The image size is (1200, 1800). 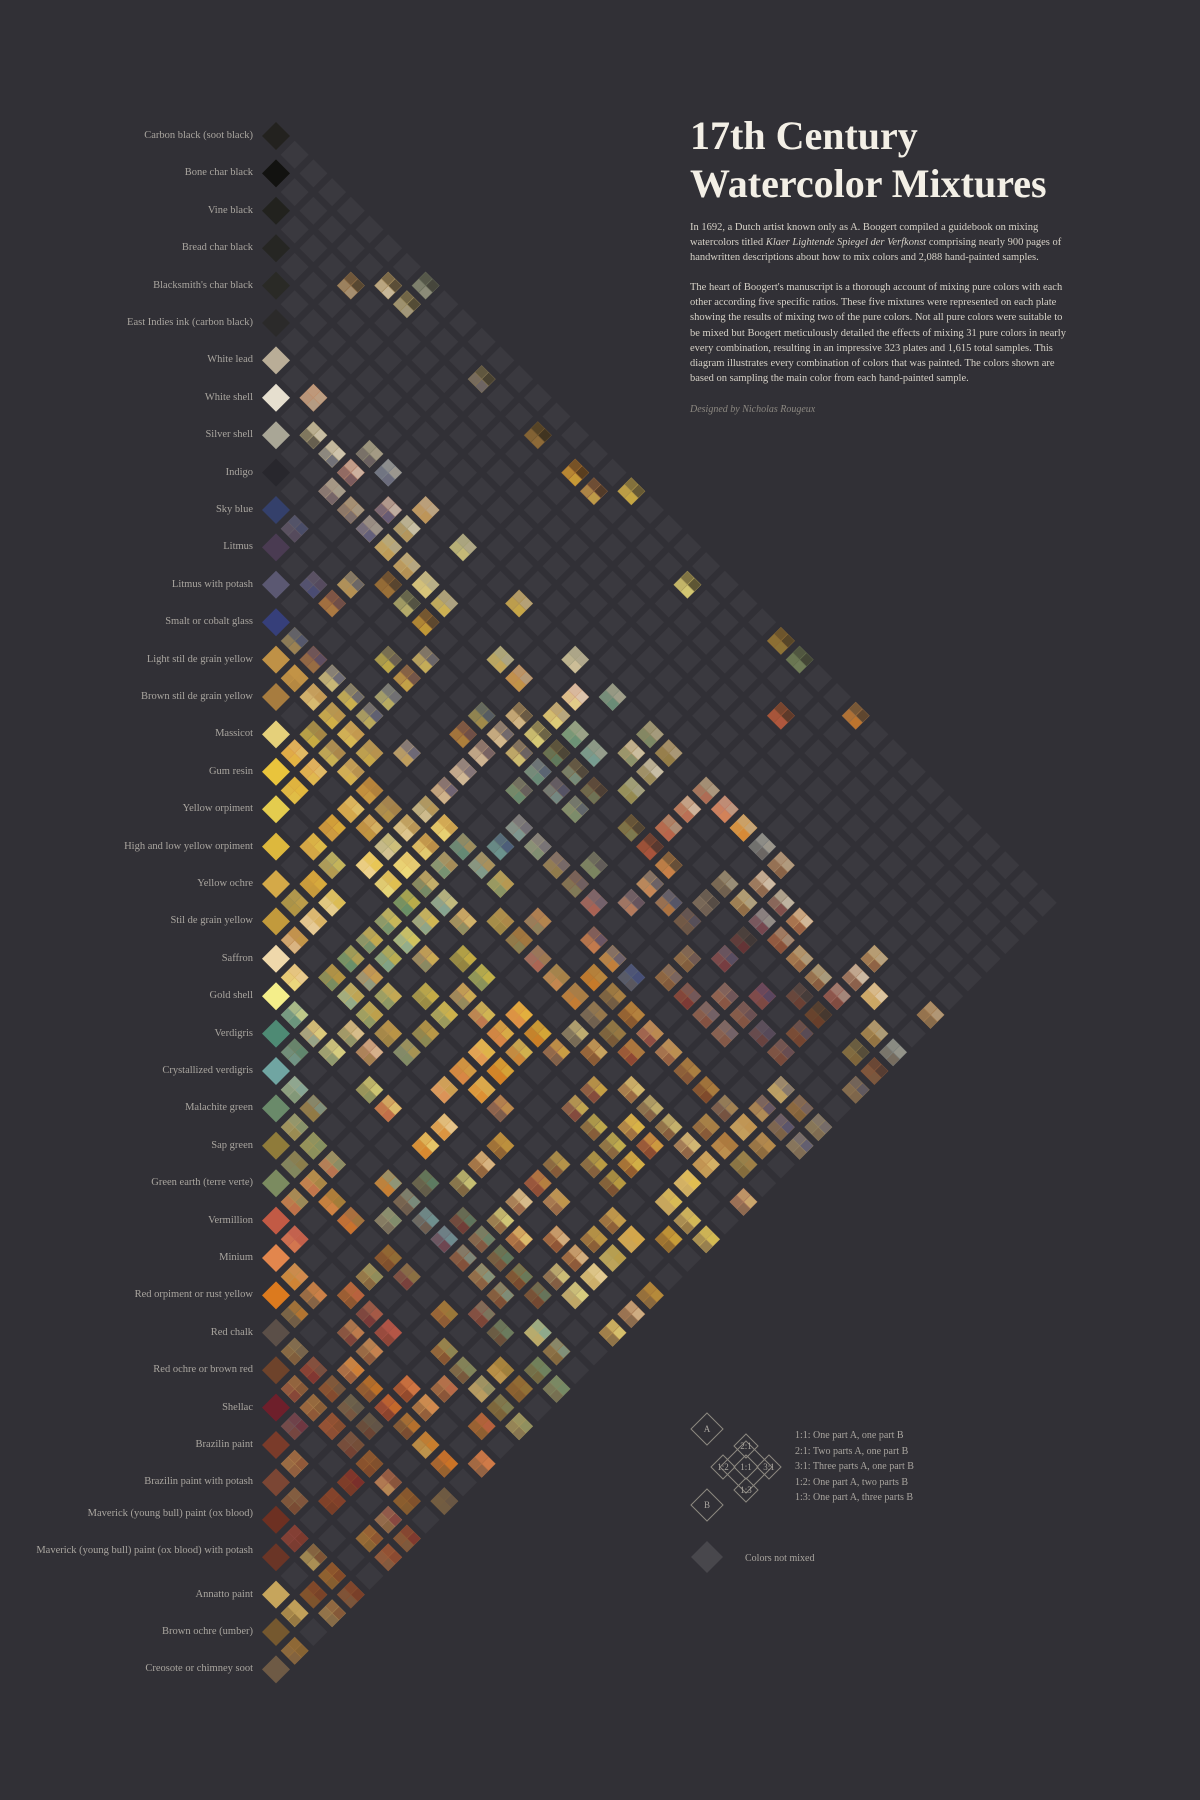 I want to click on color-name: Minium, so click(x=236, y=1257).